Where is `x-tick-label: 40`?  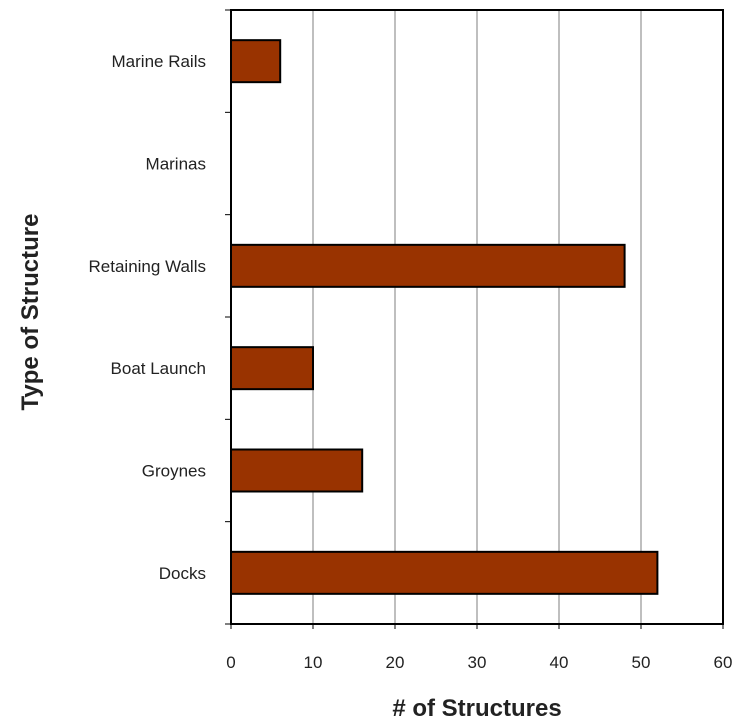 x-tick-label: 40 is located at coordinates (559, 662).